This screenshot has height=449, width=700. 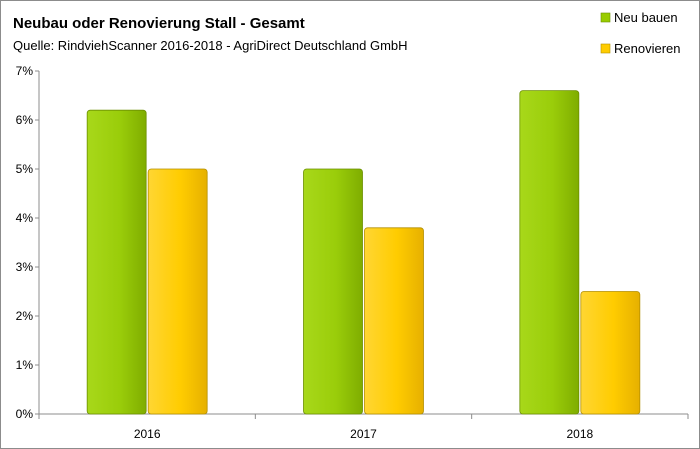 I want to click on legend-label: Neu bauen, so click(x=646, y=17).